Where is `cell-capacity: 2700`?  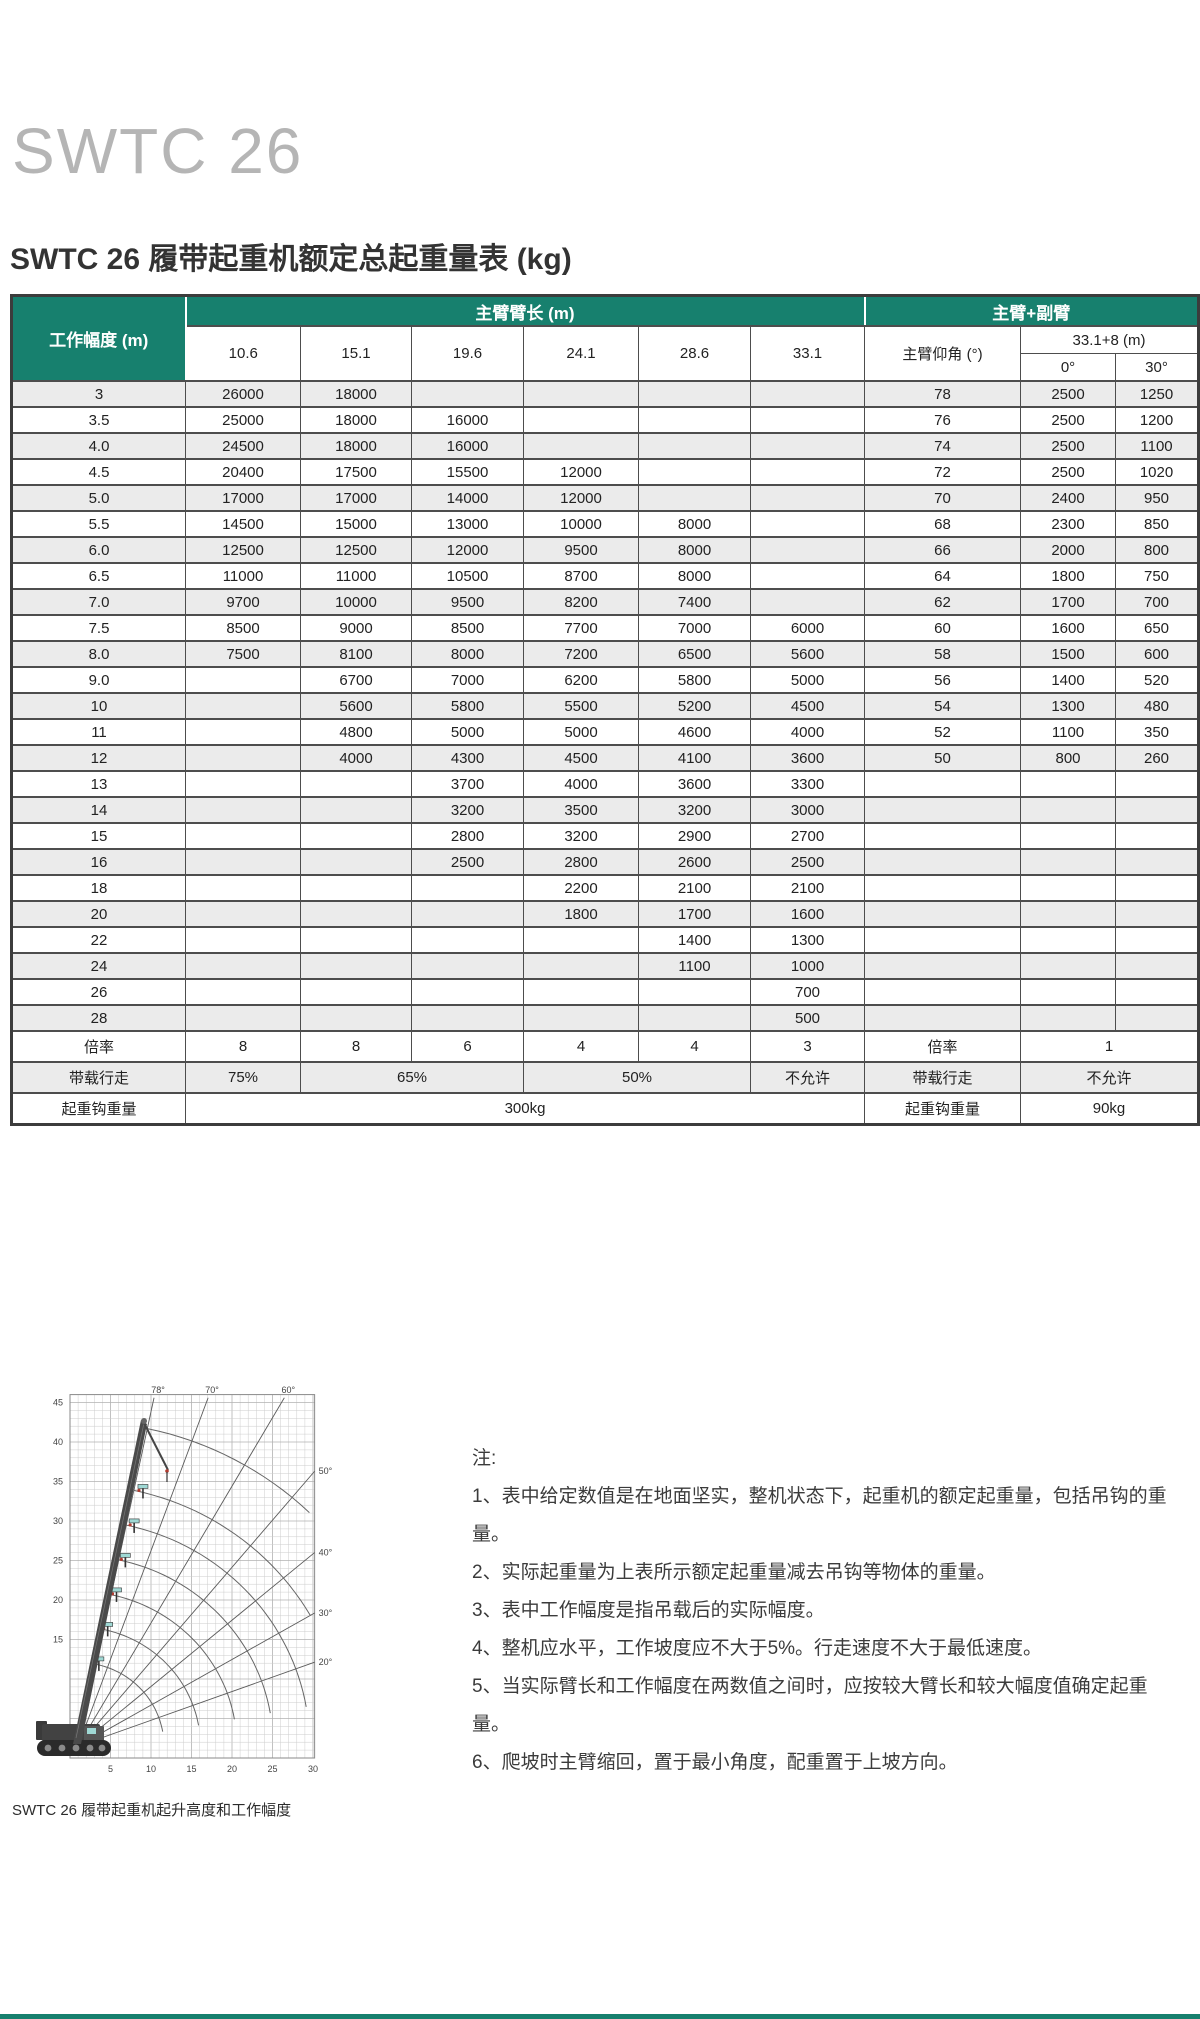
cell-capacity: 2700 is located at coordinates (807, 836).